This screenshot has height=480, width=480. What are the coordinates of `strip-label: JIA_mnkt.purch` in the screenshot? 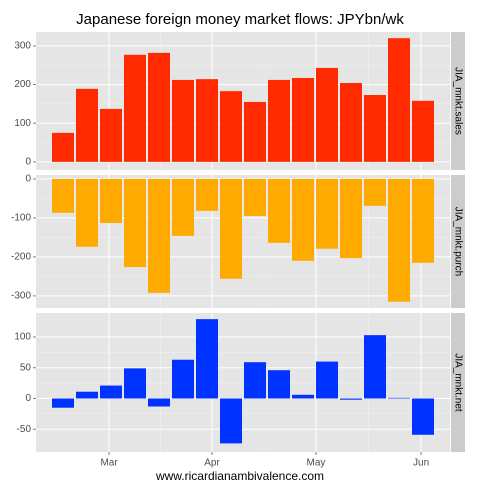 It's located at (457, 241).